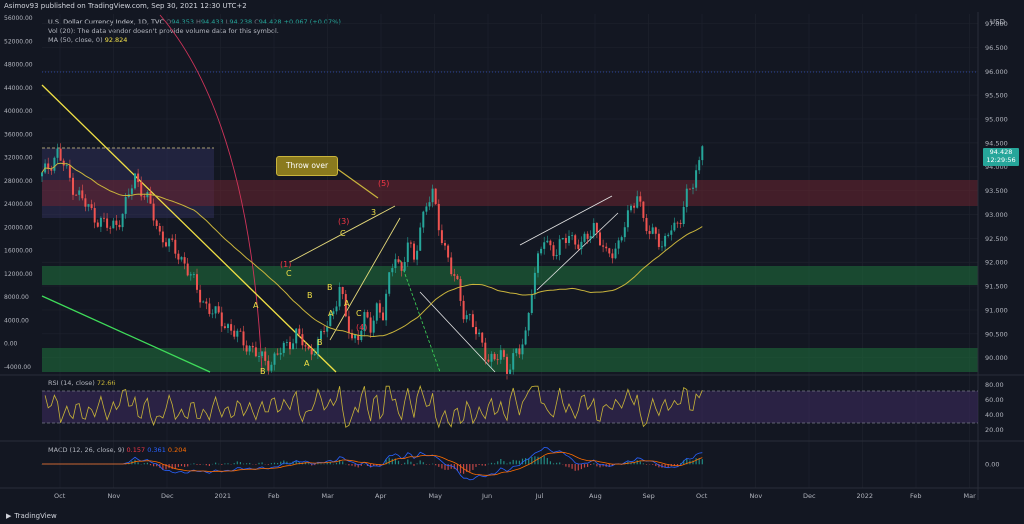 The height and width of the screenshot is (524, 1024). I want to click on close-value: 94.428, so click(270, 22).